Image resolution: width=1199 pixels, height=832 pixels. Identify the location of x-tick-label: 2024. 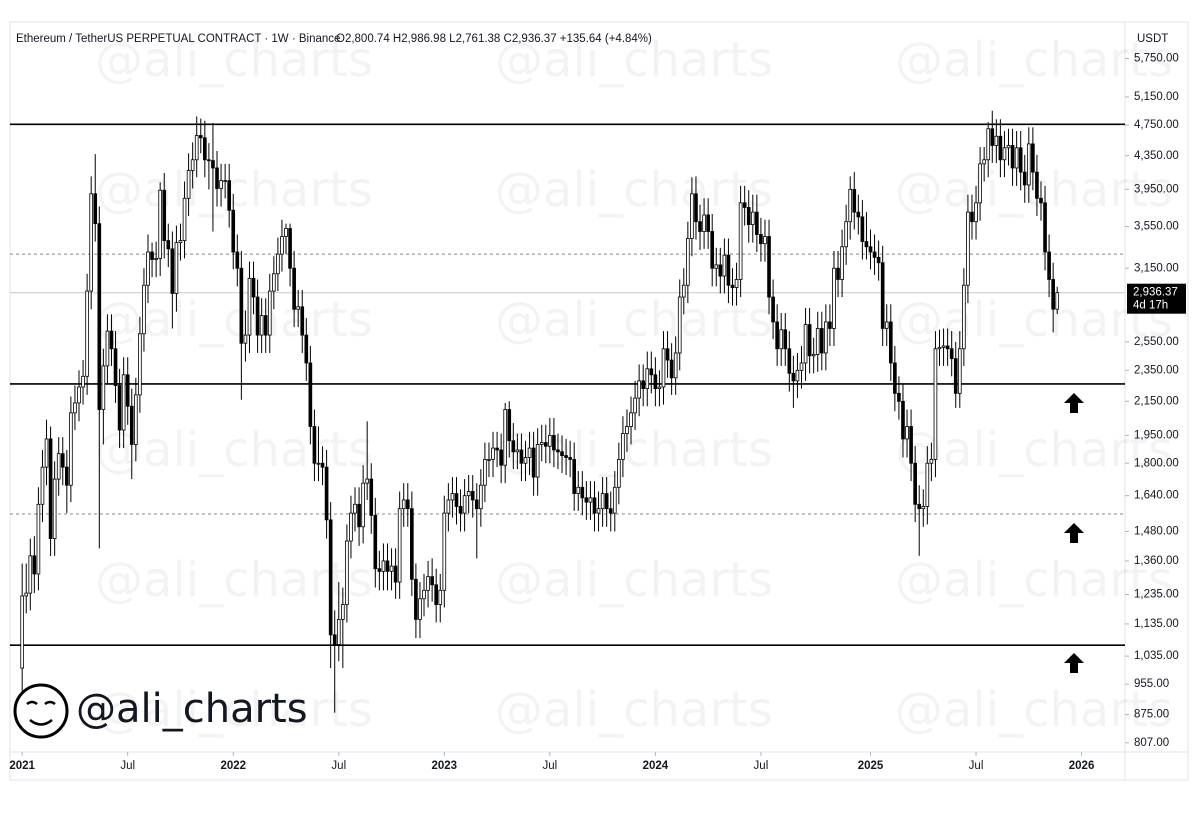
(656, 766).